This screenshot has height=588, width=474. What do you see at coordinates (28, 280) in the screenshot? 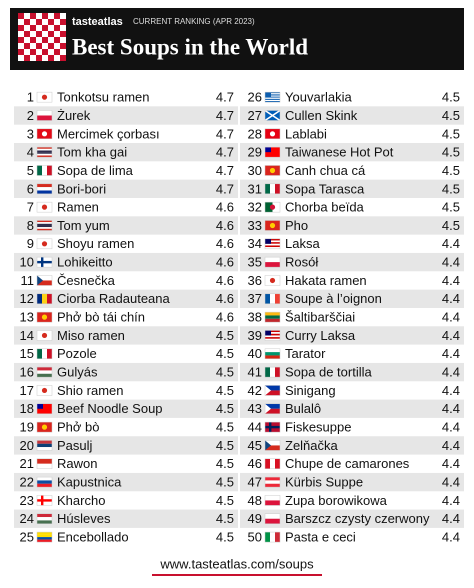
I see `rank: 11` at bounding box center [28, 280].